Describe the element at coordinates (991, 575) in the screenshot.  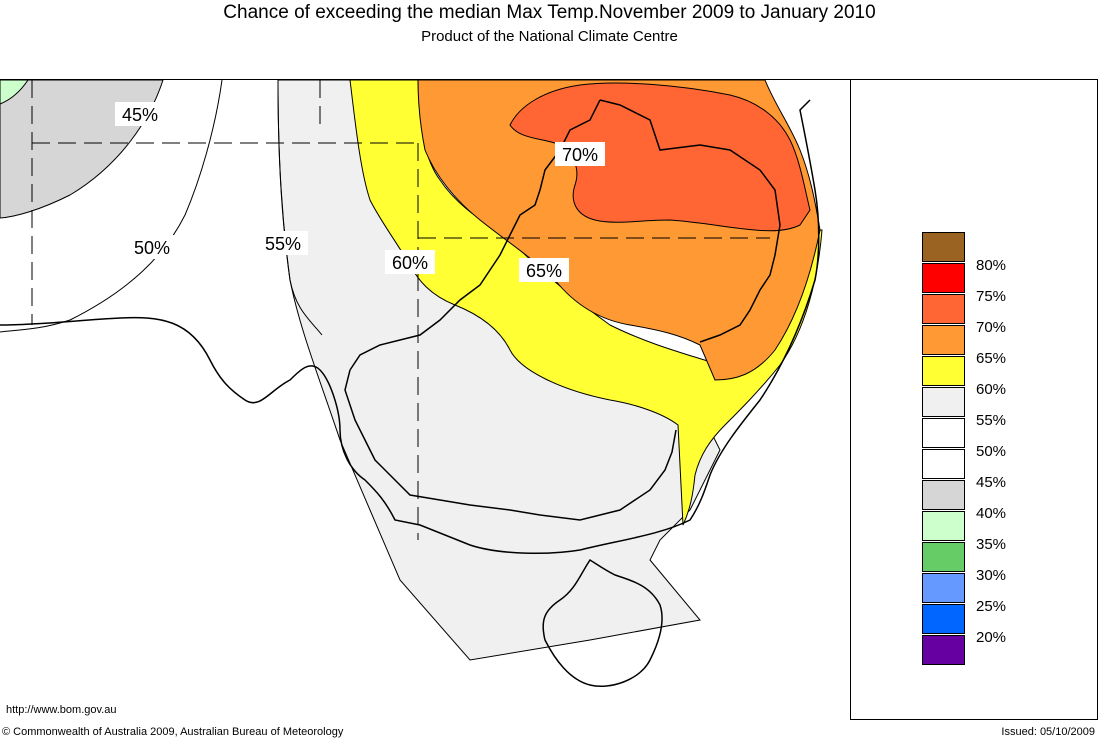
I see `legend-label: 30%` at that location.